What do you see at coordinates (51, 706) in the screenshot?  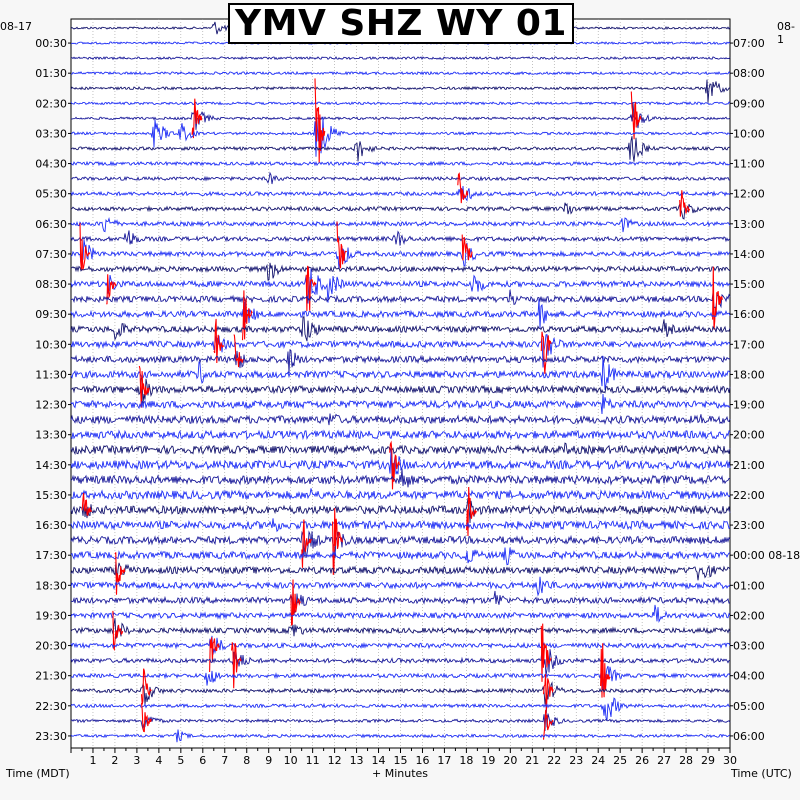 I see `left-time-label: 22:30` at bounding box center [51, 706].